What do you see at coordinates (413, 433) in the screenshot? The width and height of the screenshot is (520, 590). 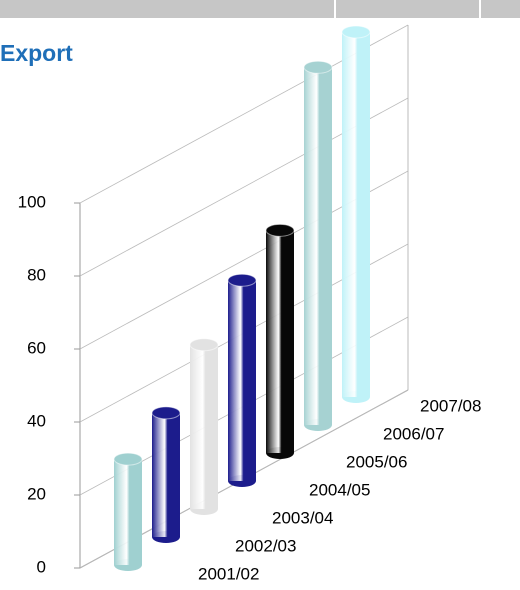 I see `x-tick-label: 2006/07` at bounding box center [413, 433].